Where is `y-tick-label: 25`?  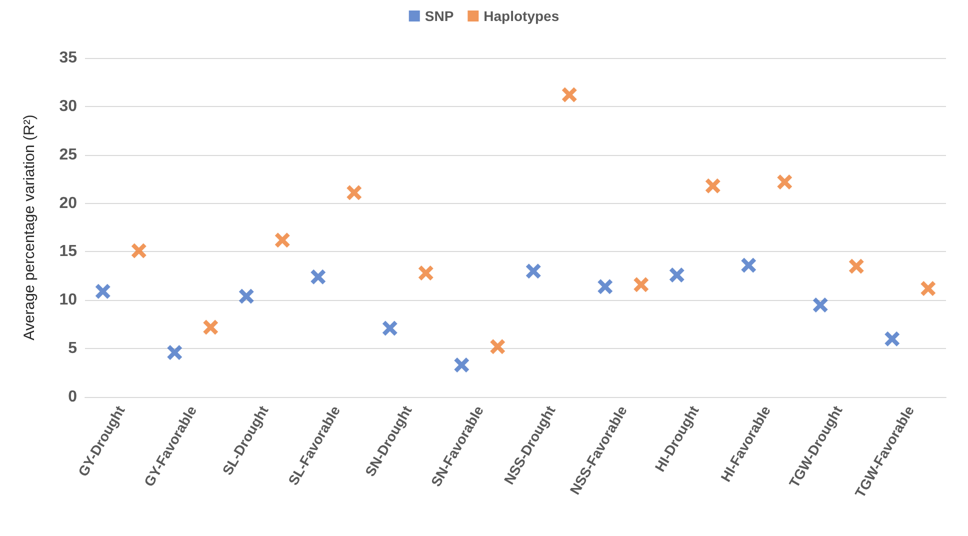
y-tick-label: 25 is located at coordinates (68, 155).